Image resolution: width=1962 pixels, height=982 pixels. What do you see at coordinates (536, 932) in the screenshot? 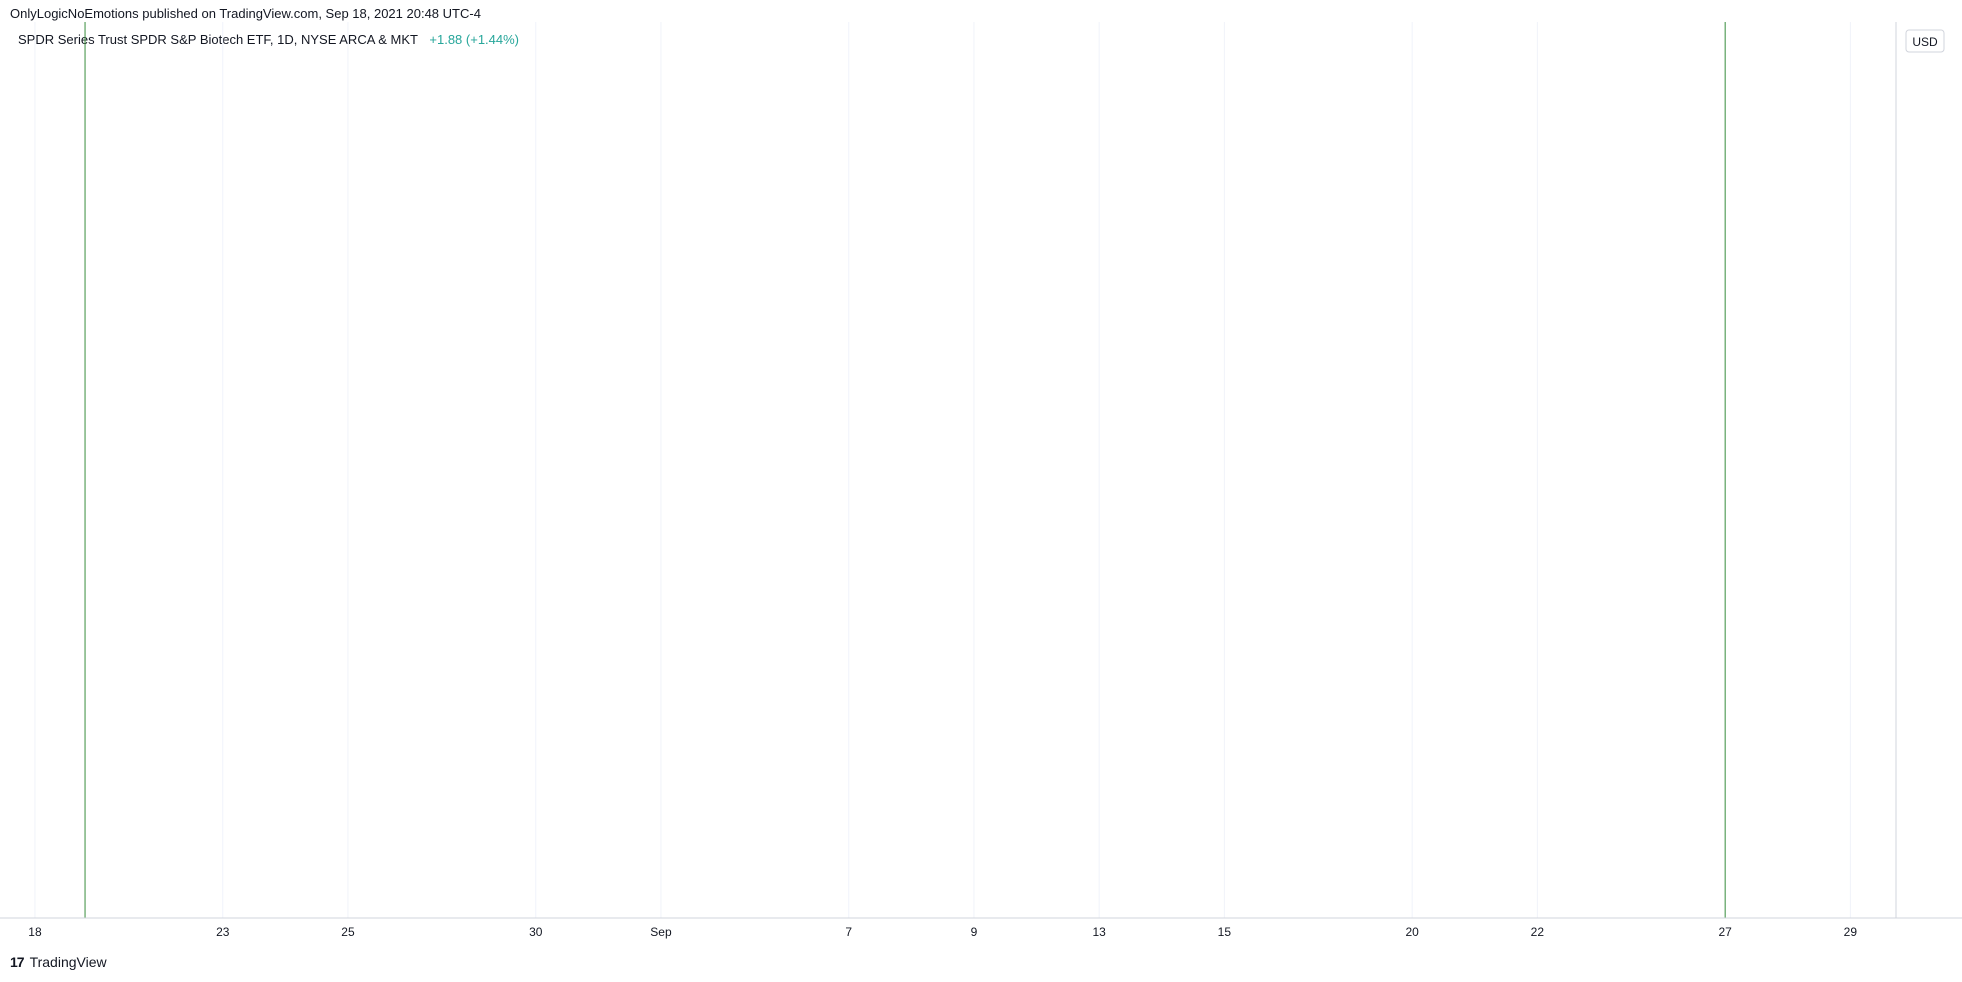
I see `x-tick-label: 30` at bounding box center [536, 932].